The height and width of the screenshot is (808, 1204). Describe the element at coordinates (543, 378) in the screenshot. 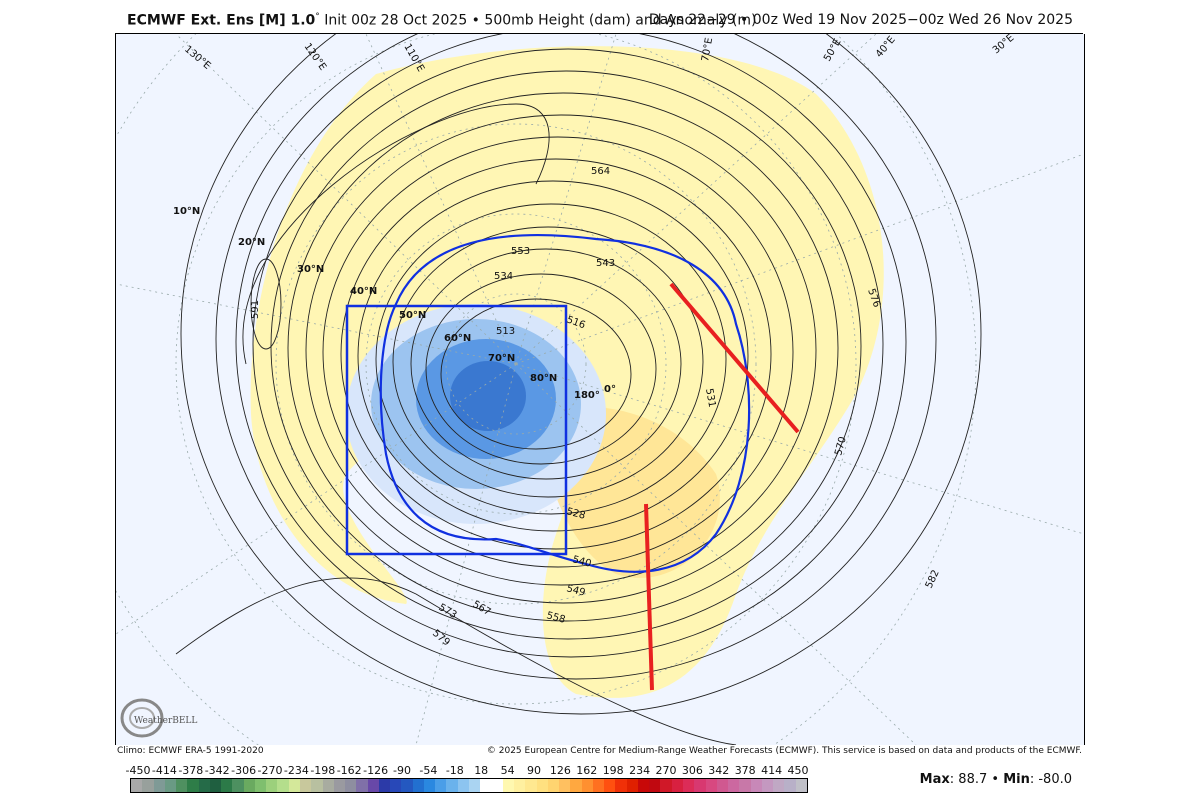

I see `svg-text: 80°N` at that location.